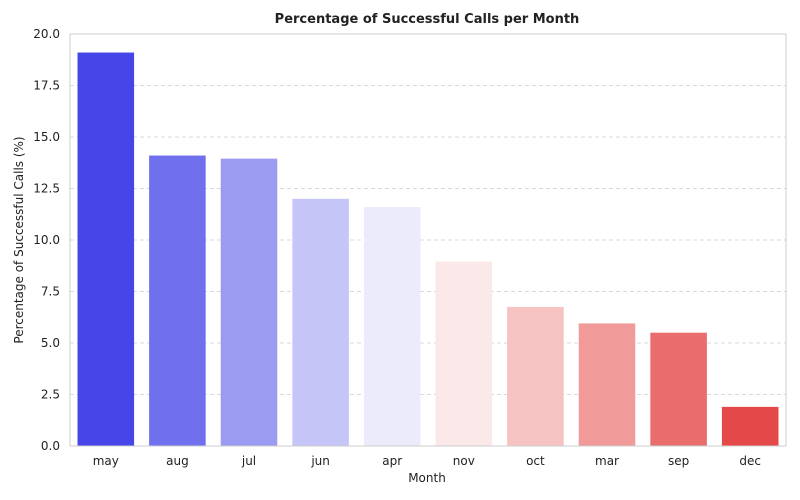  What do you see at coordinates (50, 292) in the screenshot?
I see `y-tick-label: 7.5` at bounding box center [50, 292].